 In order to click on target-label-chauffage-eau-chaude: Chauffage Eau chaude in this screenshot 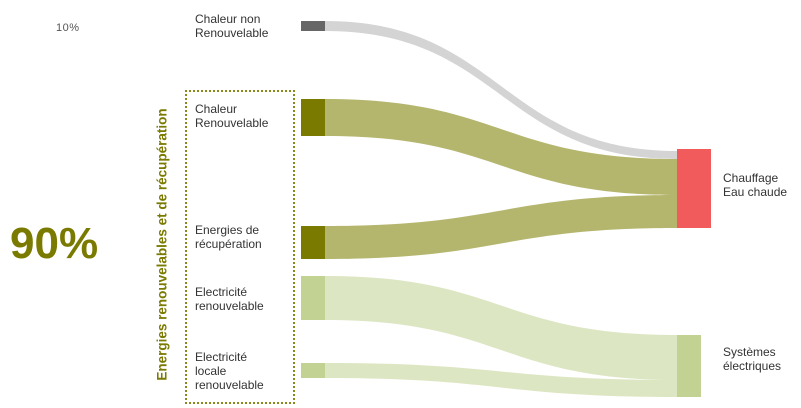, I will do `click(755, 185)`.